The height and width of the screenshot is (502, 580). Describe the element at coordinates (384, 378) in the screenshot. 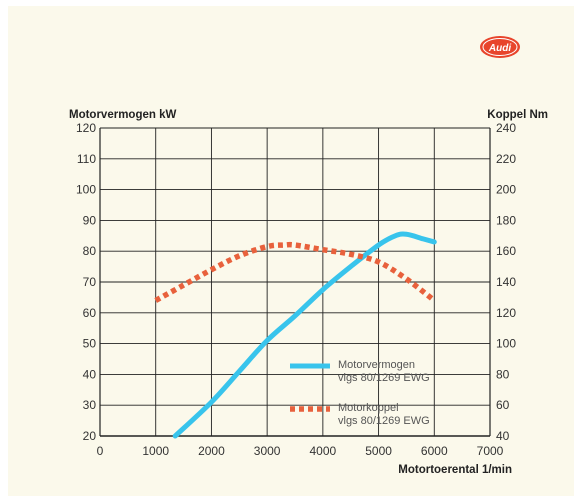

I see `legend-sublabel-power: vlgs 80/1269 EWG` at that location.